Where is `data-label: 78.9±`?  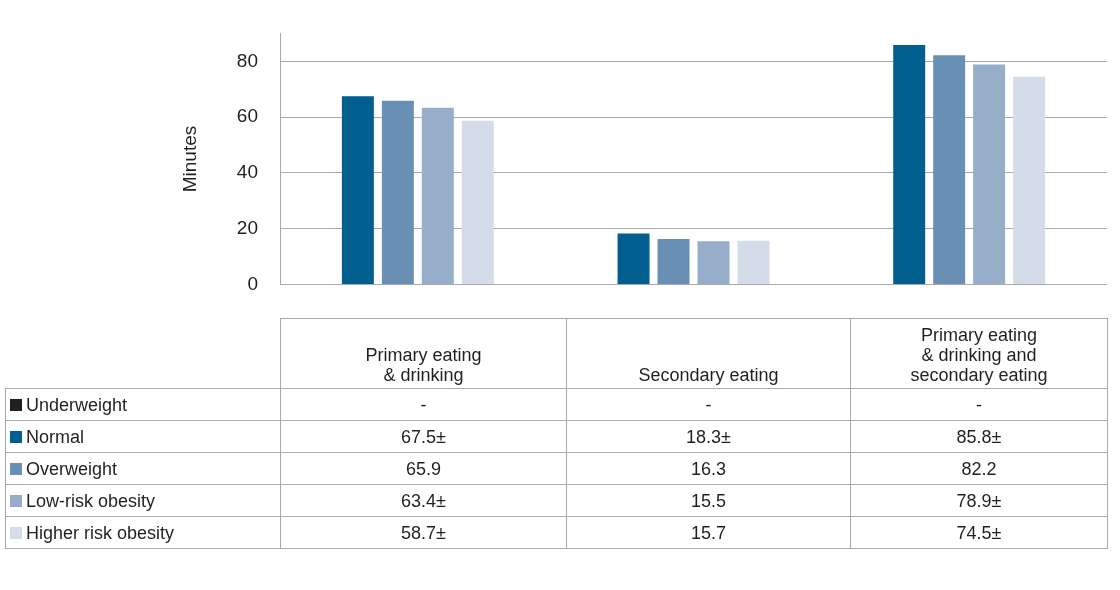 data-label: 78.9± is located at coordinates (979, 500).